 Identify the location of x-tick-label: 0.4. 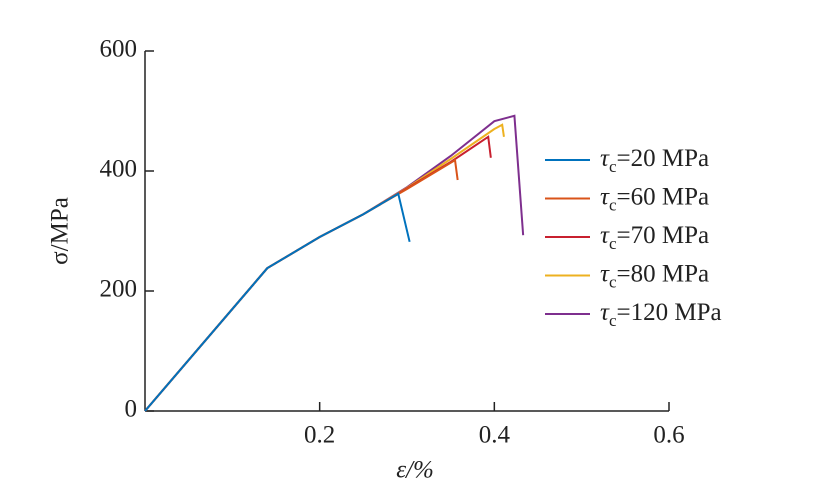
(495, 435).